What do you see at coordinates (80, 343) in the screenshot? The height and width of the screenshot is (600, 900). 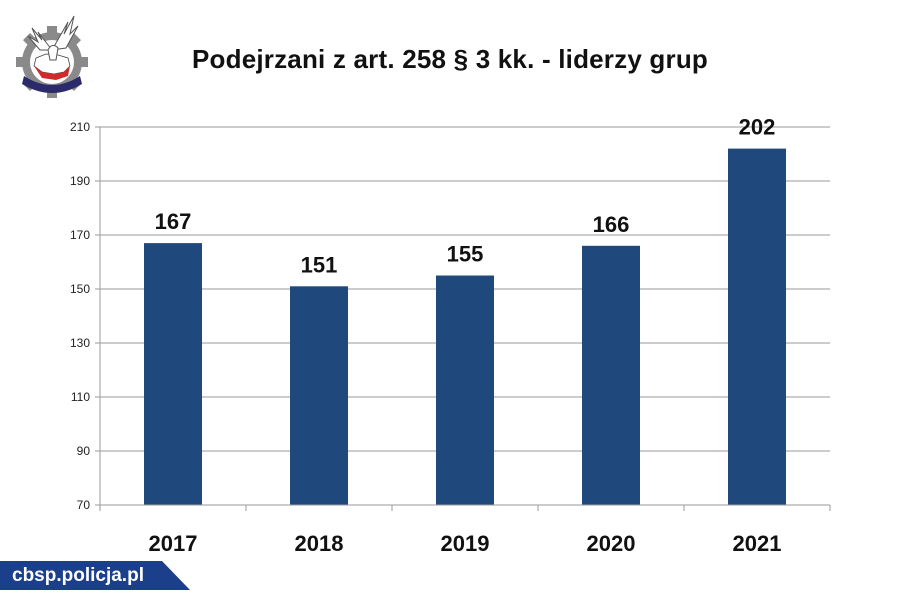 I see `y-tick-label: 130` at bounding box center [80, 343].